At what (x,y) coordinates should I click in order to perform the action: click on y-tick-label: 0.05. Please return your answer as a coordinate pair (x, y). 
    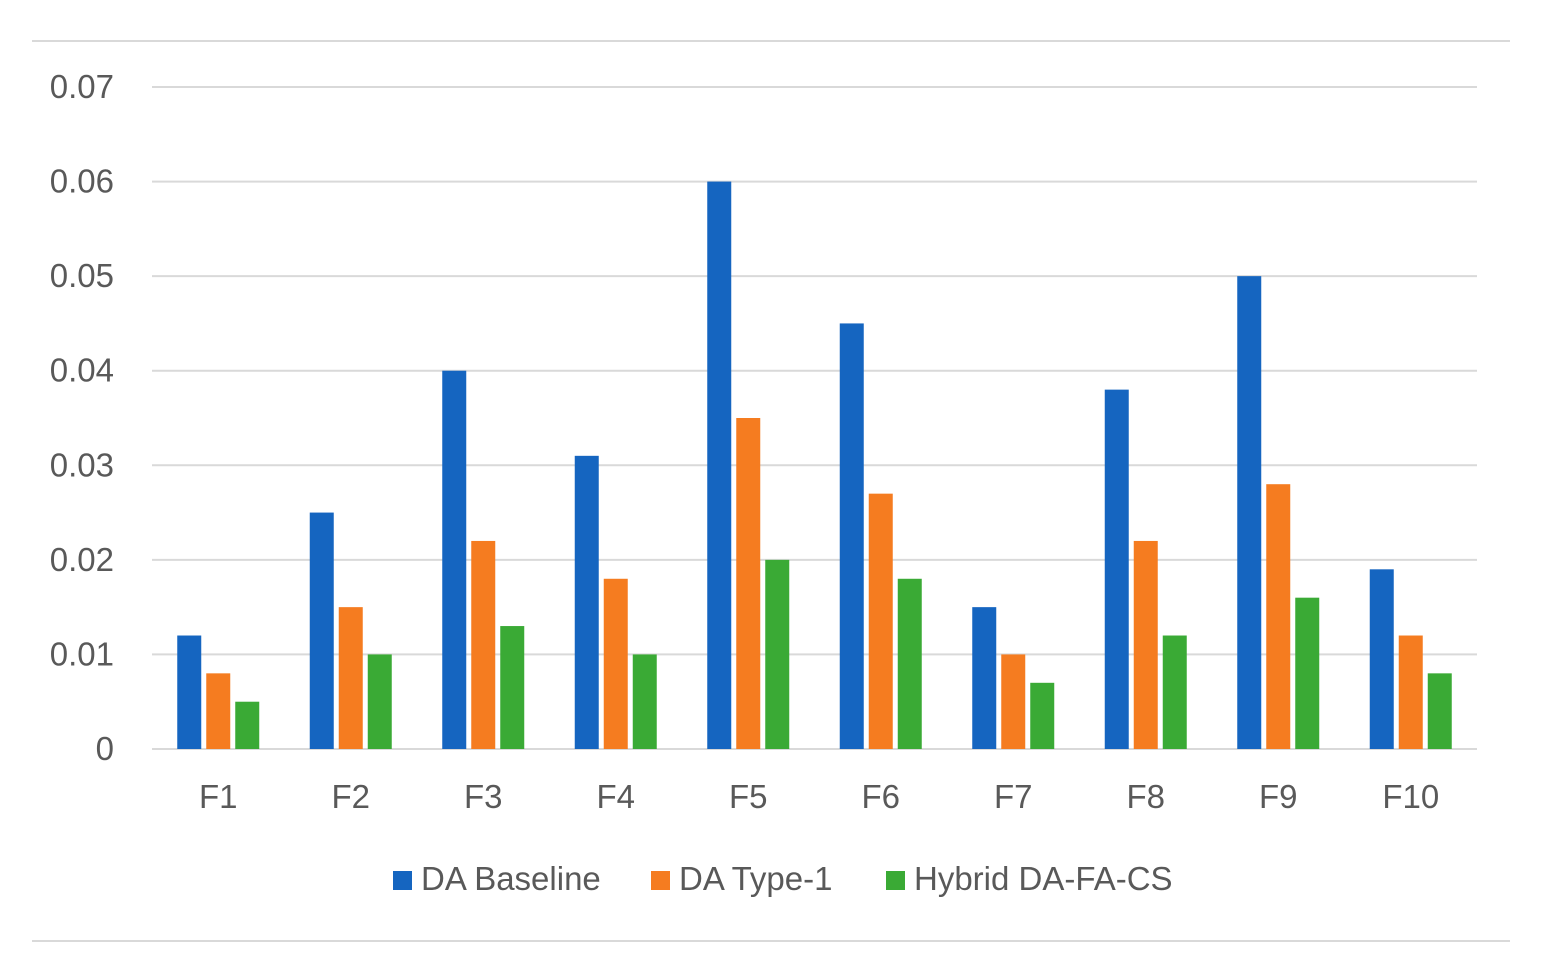
    Looking at the image, I should click on (82, 275).